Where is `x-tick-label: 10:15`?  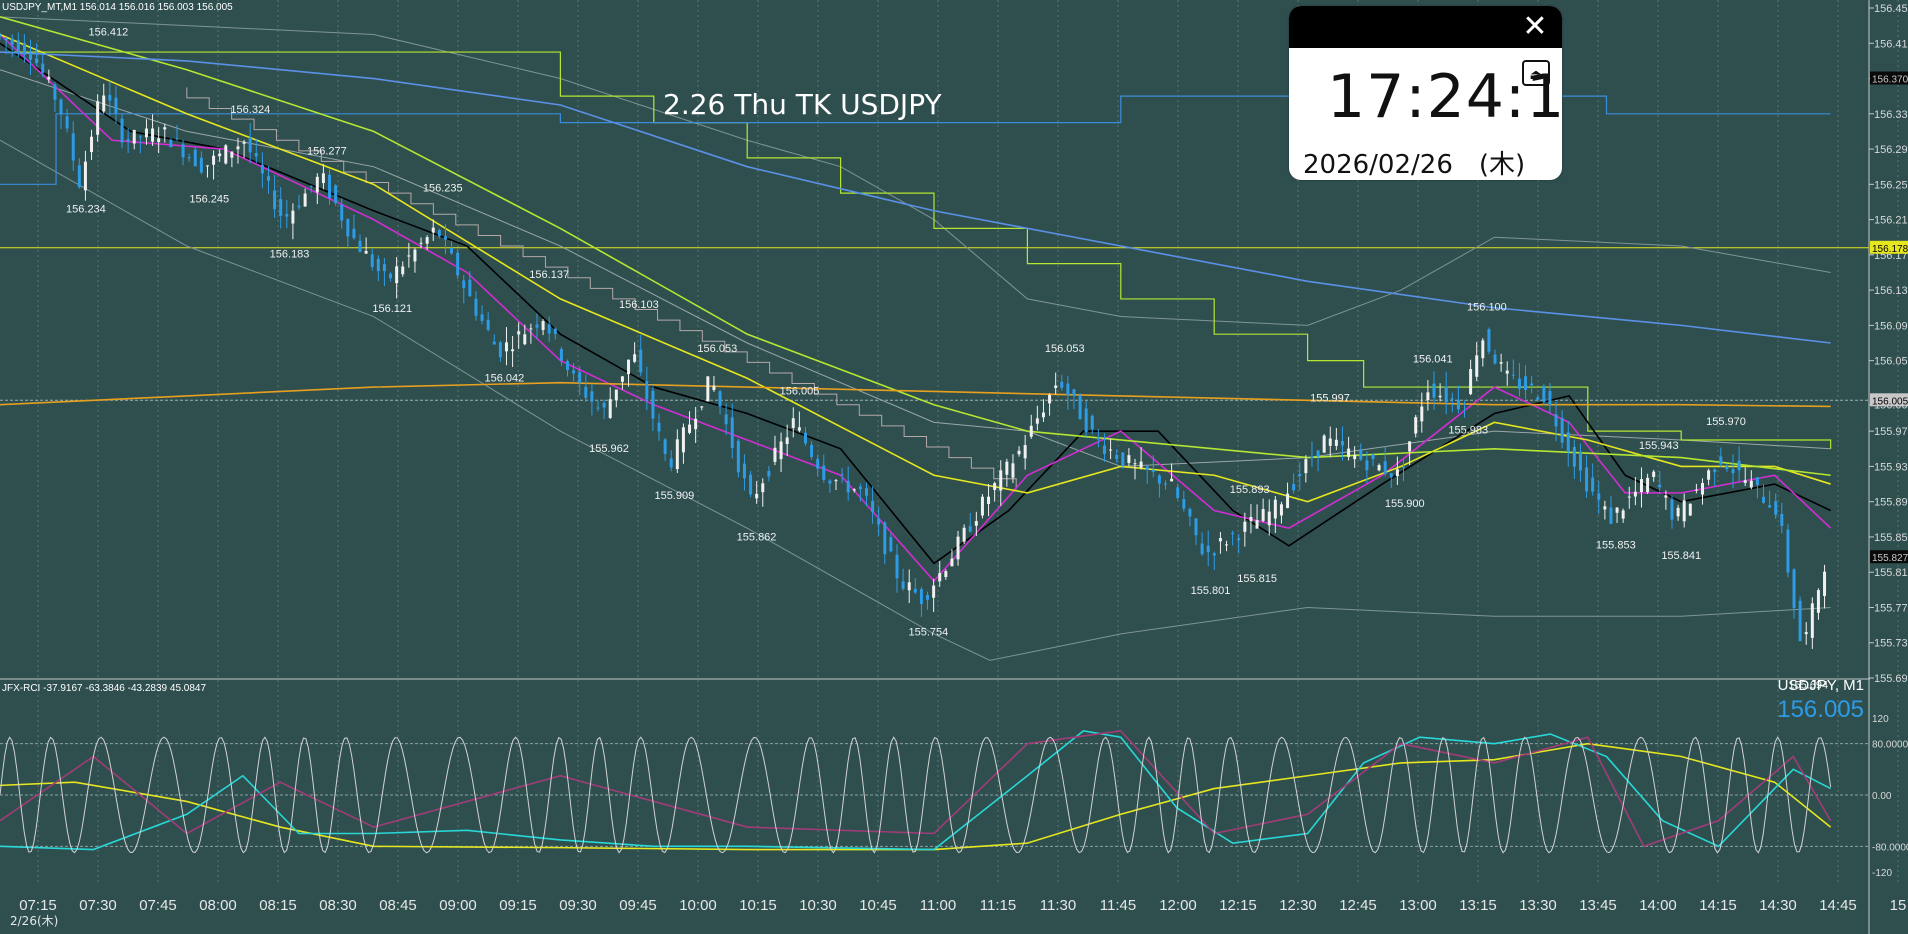 x-tick-label: 10:15 is located at coordinates (758, 905).